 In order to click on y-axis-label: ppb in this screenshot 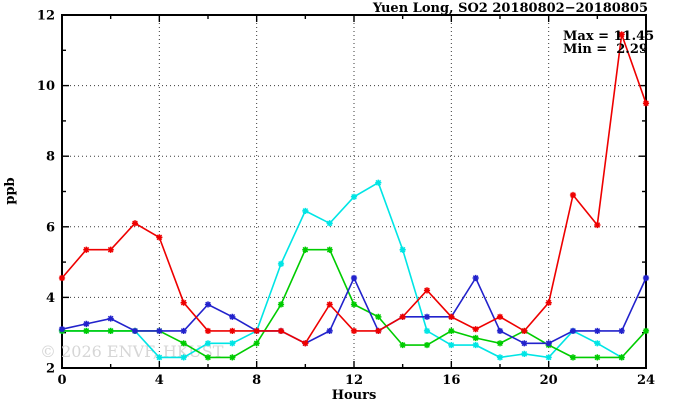, I will do `click(10, 190)`.